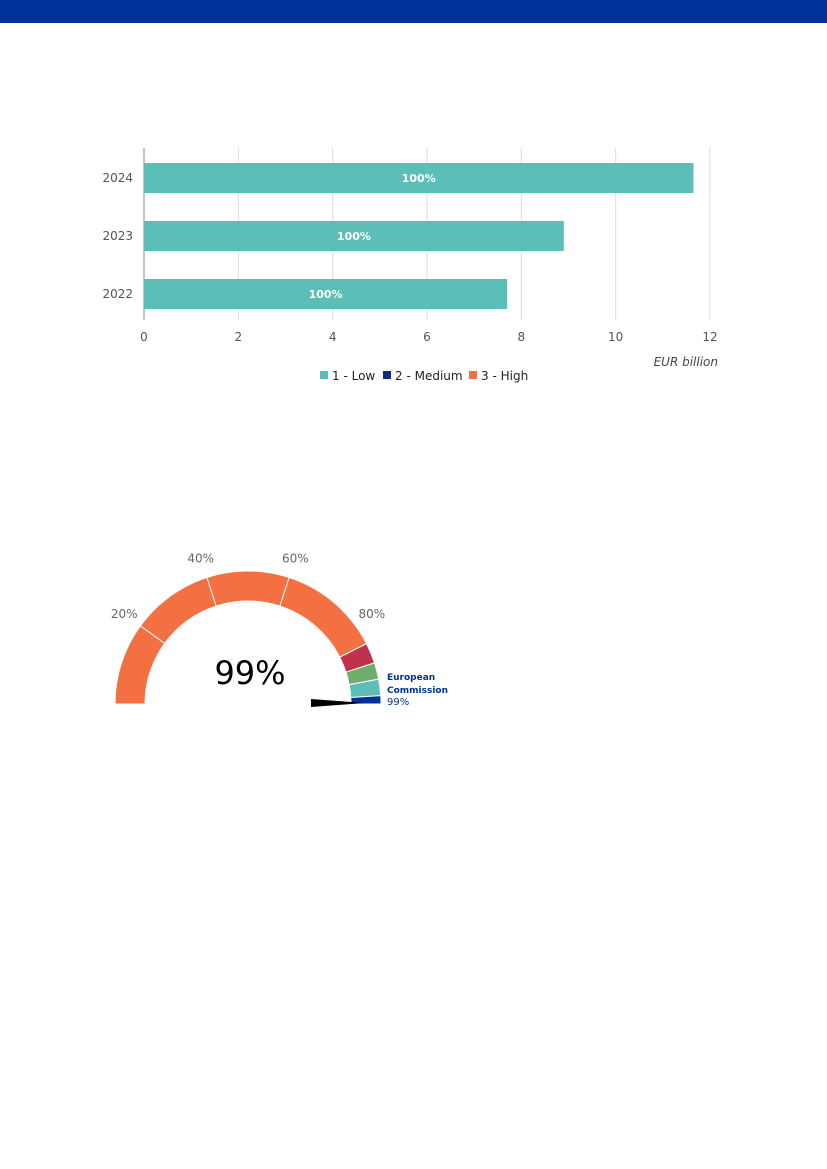 This screenshot has width=827, height=1169. Describe the element at coordinates (371, 614) in the screenshot. I see `gauge-tick-label: 80%` at that location.